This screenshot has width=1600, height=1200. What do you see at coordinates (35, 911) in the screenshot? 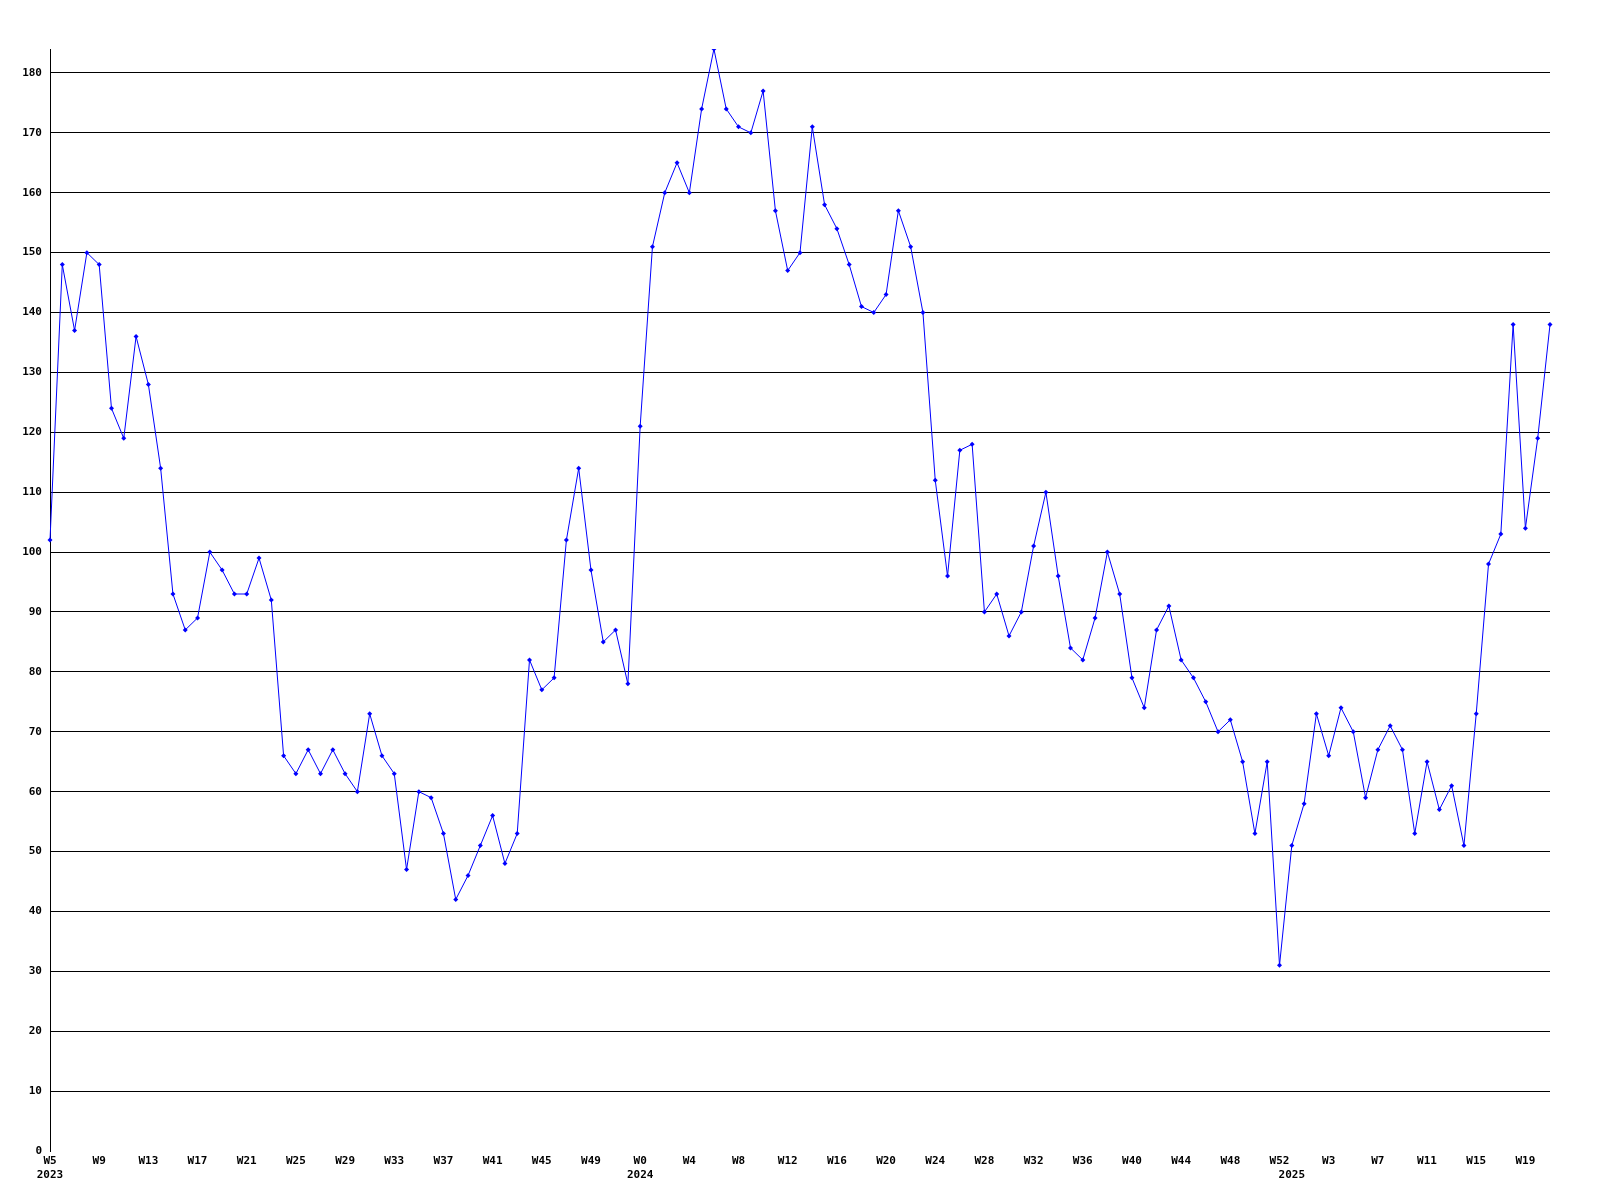
I see `y-tick-label: 40` at bounding box center [35, 911].